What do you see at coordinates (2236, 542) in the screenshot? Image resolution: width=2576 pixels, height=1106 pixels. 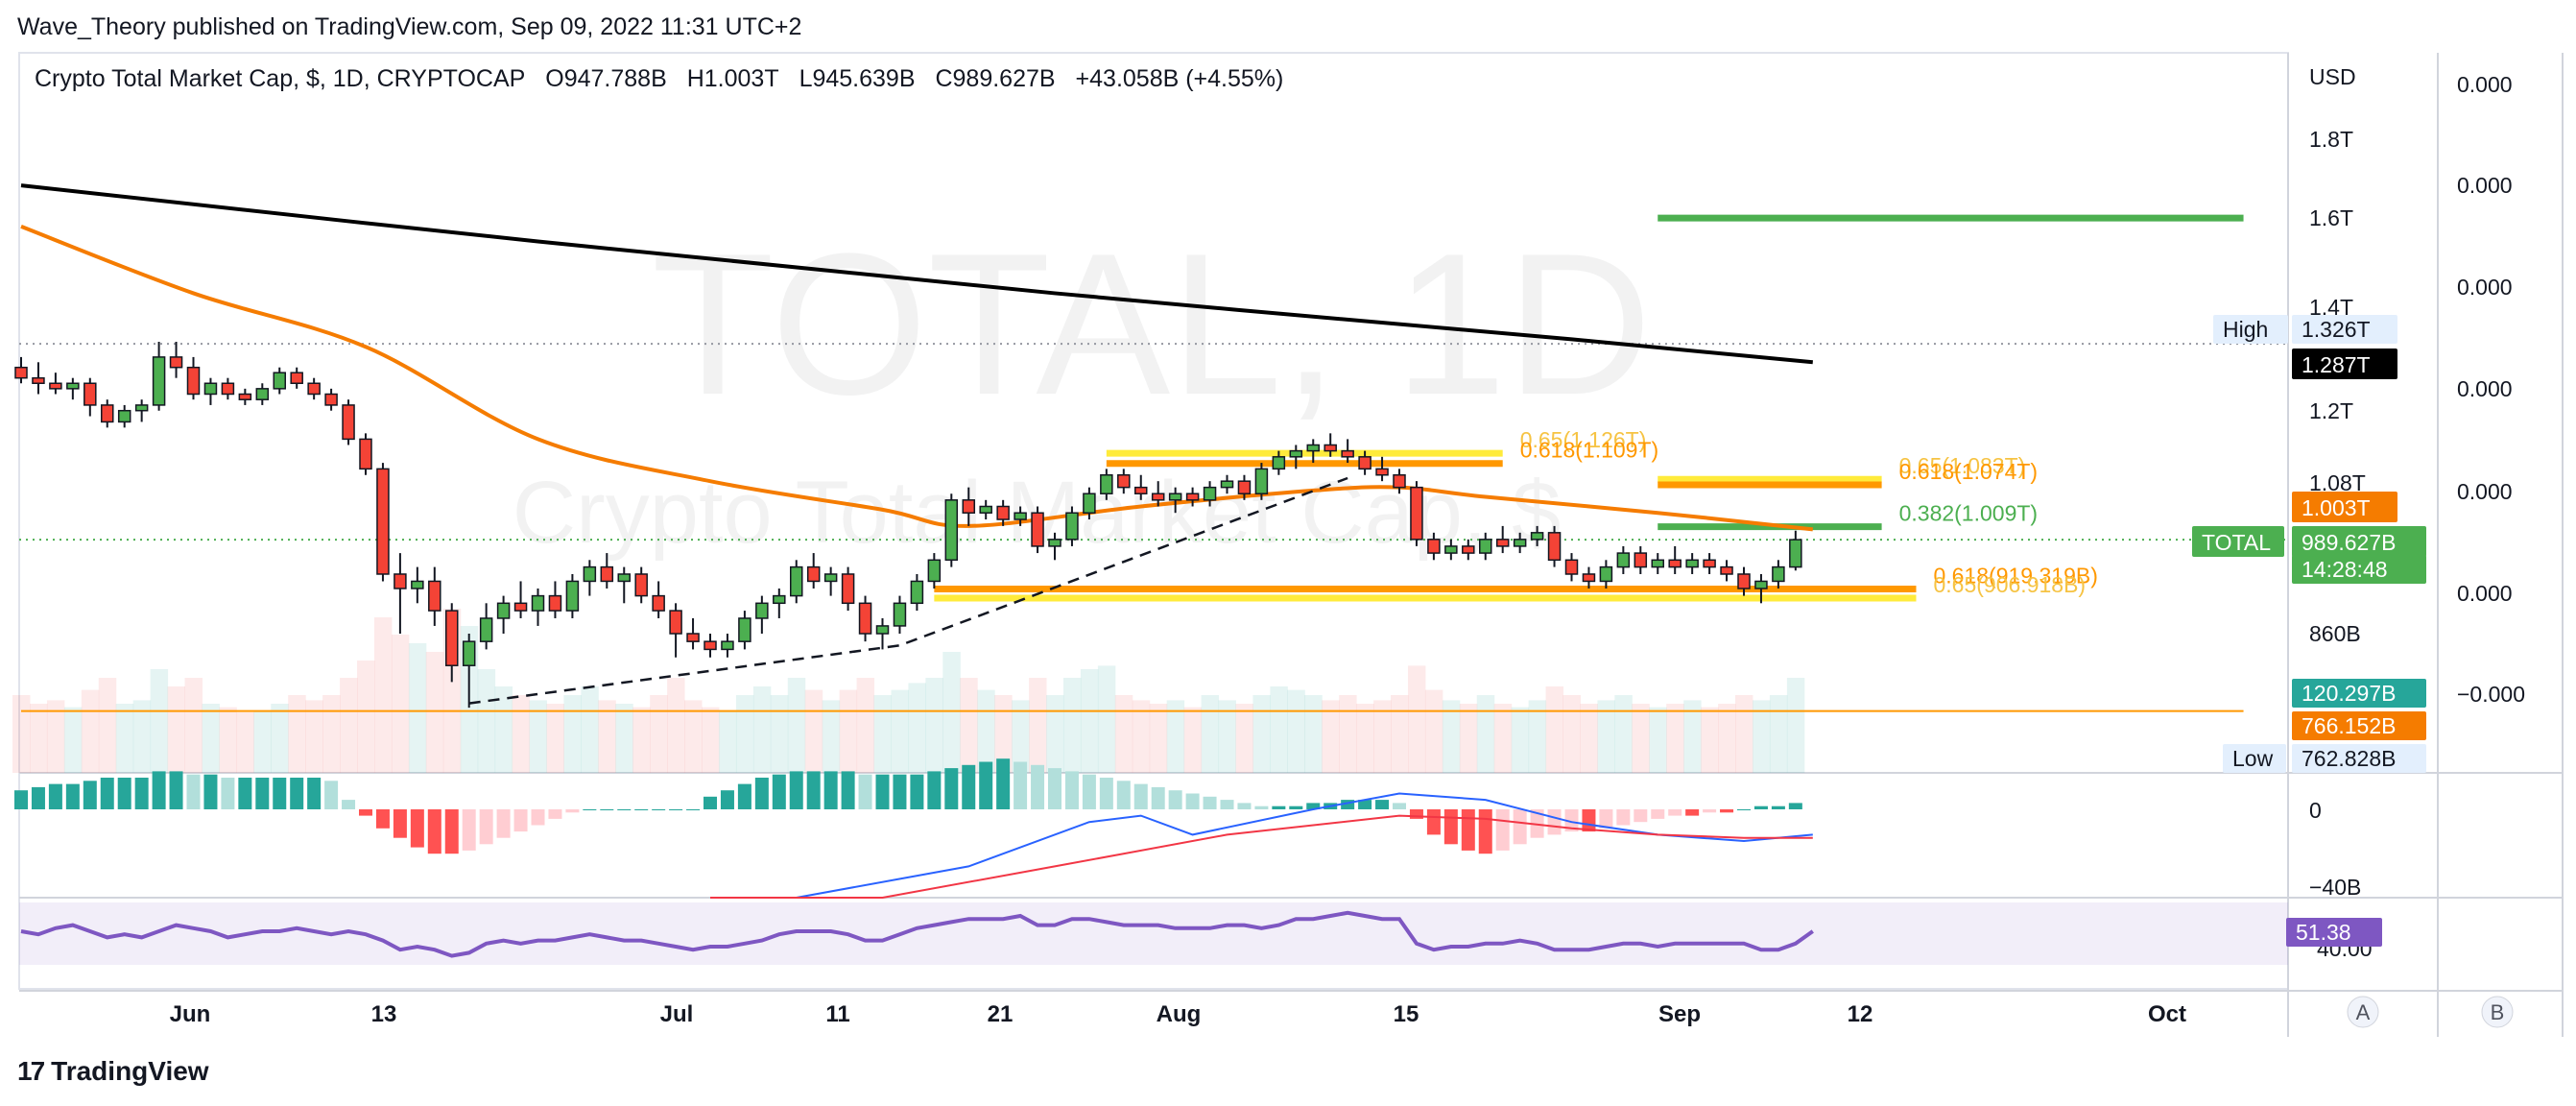 I see `symbol-tag: TOTAL` at bounding box center [2236, 542].